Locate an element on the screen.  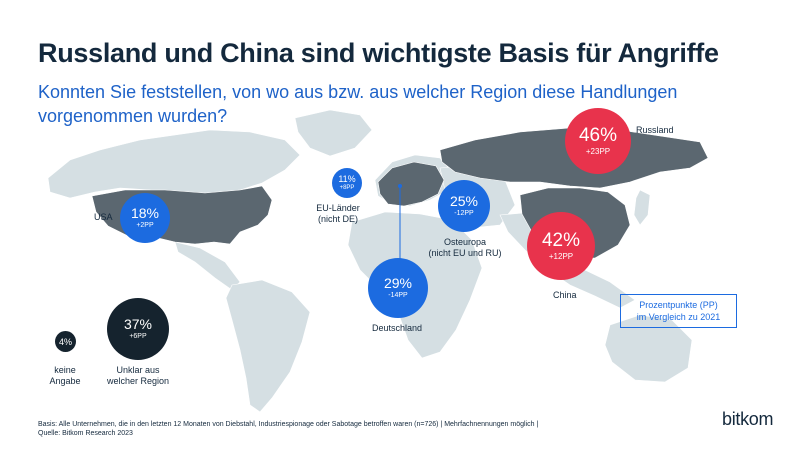
keine-angabe-label-line2: Angabe is located at coordinates (65, 381).